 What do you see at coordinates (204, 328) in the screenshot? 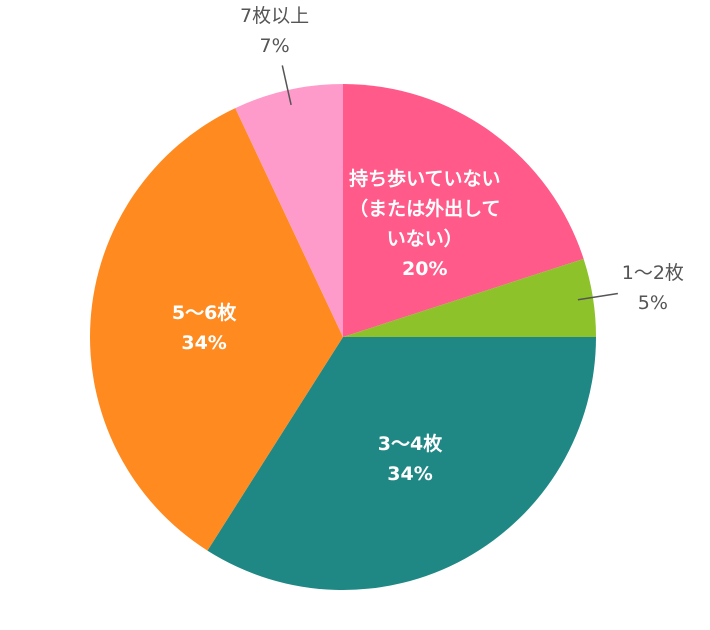
I see `slice-label: 5〜6枚 34%` at bounding box center [204, 328].